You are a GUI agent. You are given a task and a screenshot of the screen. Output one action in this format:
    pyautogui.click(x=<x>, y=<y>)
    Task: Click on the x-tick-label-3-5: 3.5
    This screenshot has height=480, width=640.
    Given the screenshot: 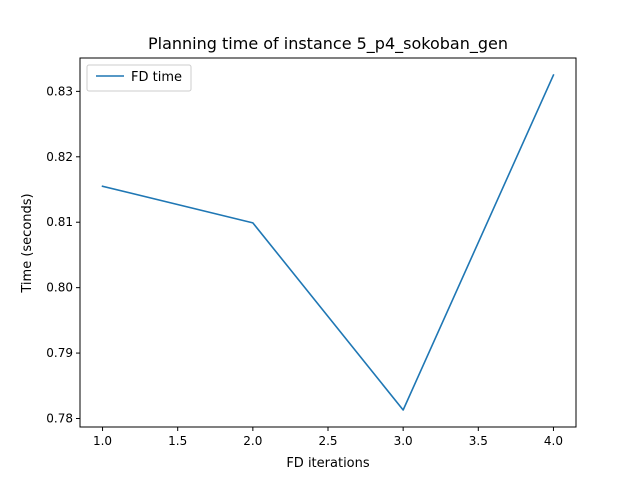 What is the action you would take?
    pyautogui.click(x=478, y=441)
    